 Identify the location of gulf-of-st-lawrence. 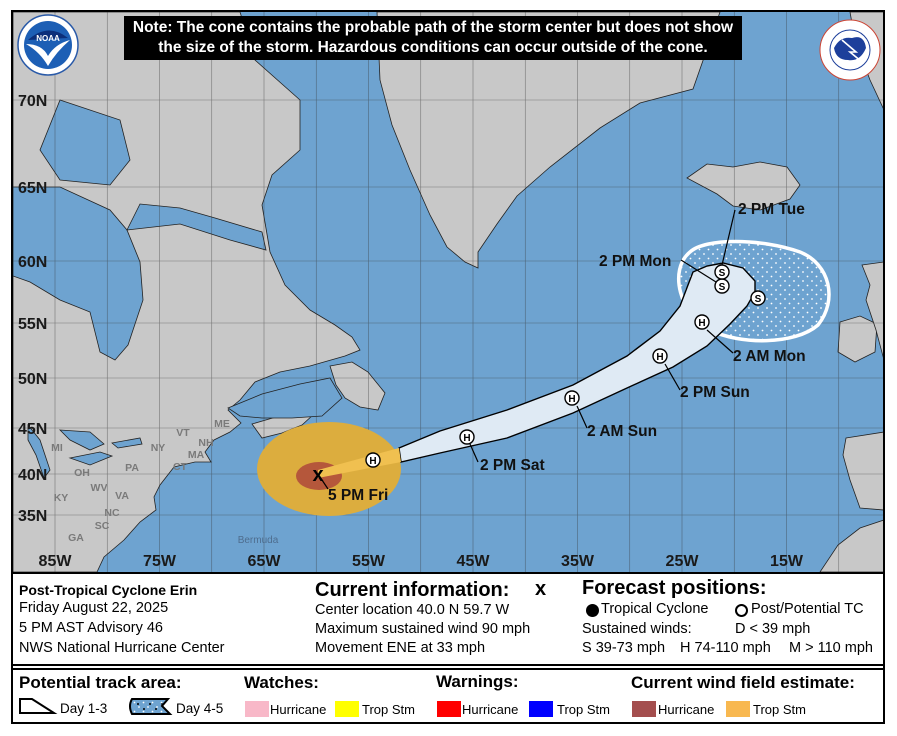
(285, 398).